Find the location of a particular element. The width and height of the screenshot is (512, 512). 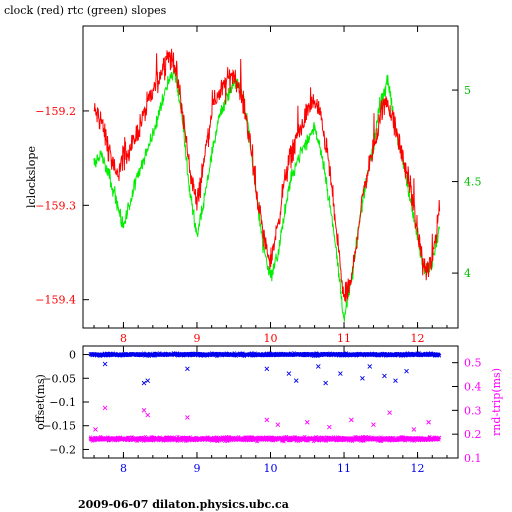

bottom-left-axis-label: offset(ms) is located at coordinates (40, 402).